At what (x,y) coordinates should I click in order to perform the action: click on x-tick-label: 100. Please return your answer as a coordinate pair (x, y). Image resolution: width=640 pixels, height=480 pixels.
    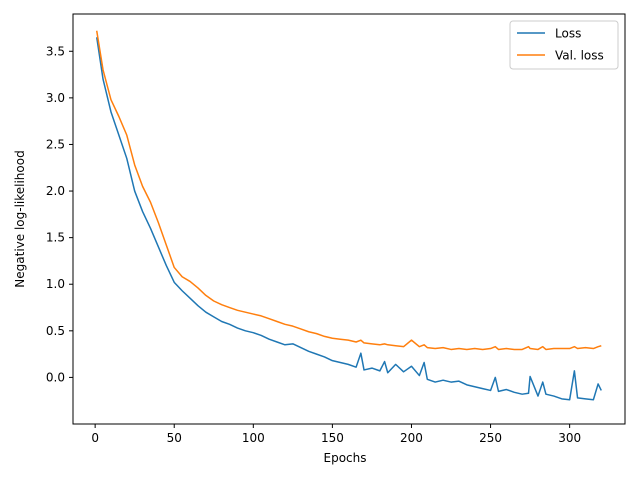
    Looking at the image, I should click on (253, 438).